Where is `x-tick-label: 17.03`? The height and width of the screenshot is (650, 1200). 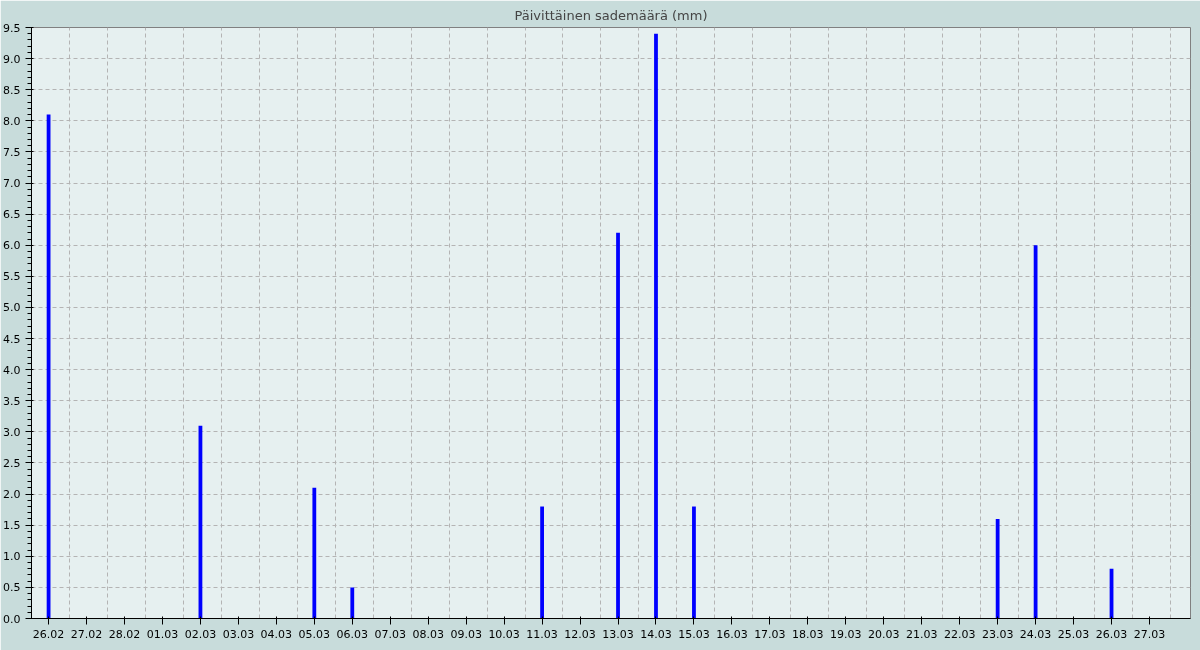
x-tick-label: 17.03 is located at coordinates (770, 634).